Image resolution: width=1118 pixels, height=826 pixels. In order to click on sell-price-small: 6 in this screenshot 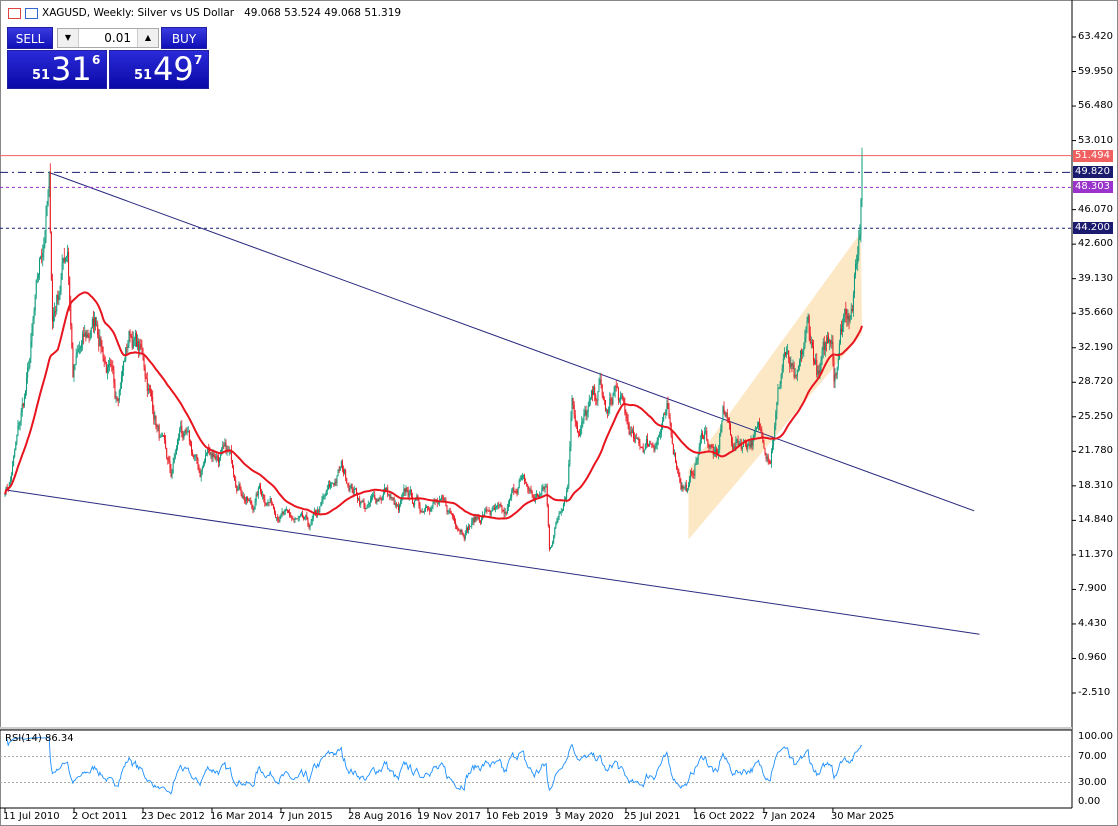, I will do `click(96, 60)`.